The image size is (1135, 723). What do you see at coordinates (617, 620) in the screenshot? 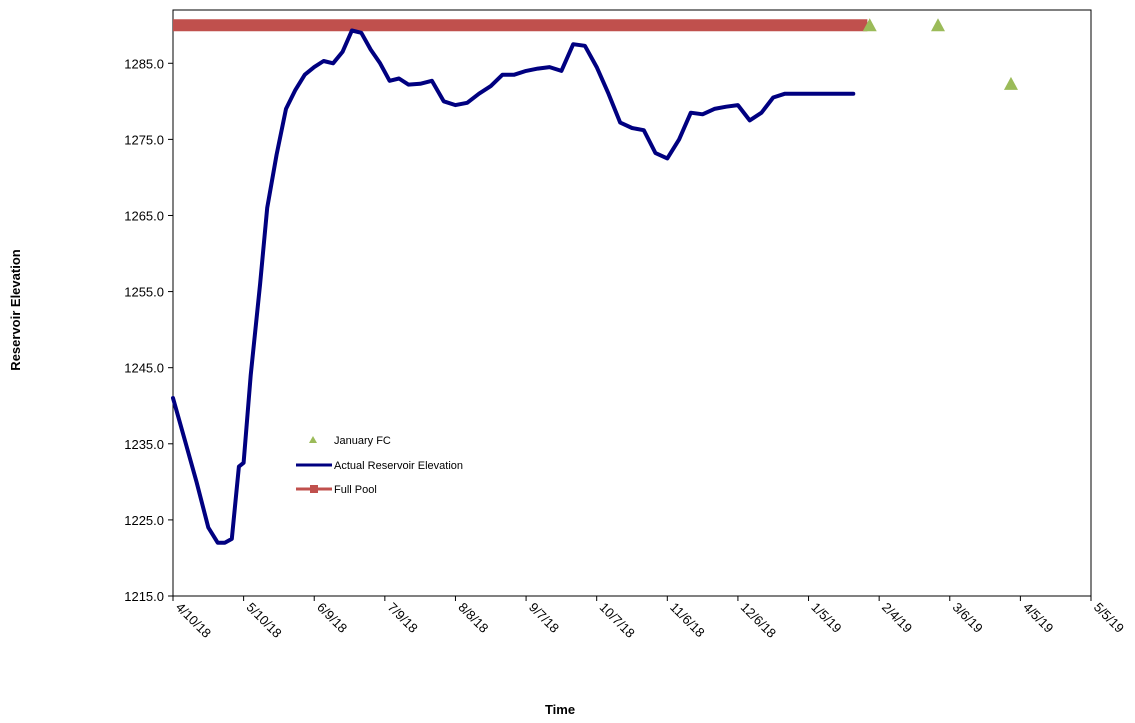
I see `x-tick-label: 10/7/18` at bounding box center [617, 620].